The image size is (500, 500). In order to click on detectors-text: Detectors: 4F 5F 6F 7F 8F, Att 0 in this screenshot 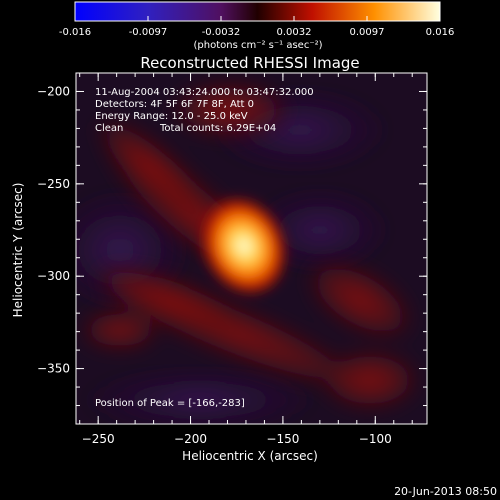, I will do `click(174, 104)`.